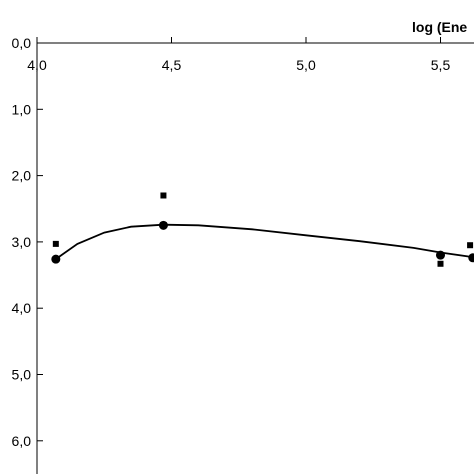 Image resolution: width=474 pixels, height=474 pixels. I want to click on y-tick-label: 1,0, so click(22, 109).